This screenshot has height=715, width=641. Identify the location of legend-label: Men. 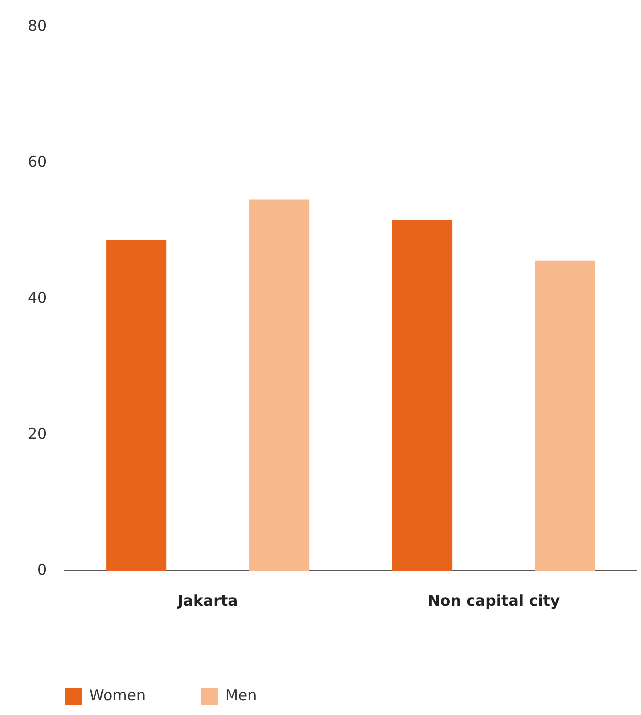
(241, 695).